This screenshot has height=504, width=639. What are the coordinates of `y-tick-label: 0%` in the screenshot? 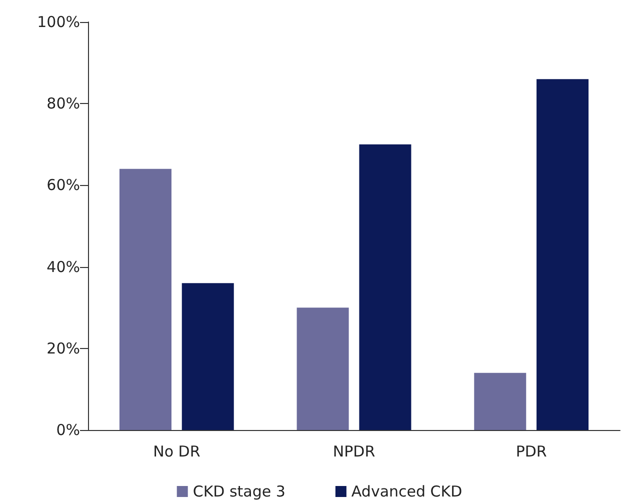 It's located at (68, 430).